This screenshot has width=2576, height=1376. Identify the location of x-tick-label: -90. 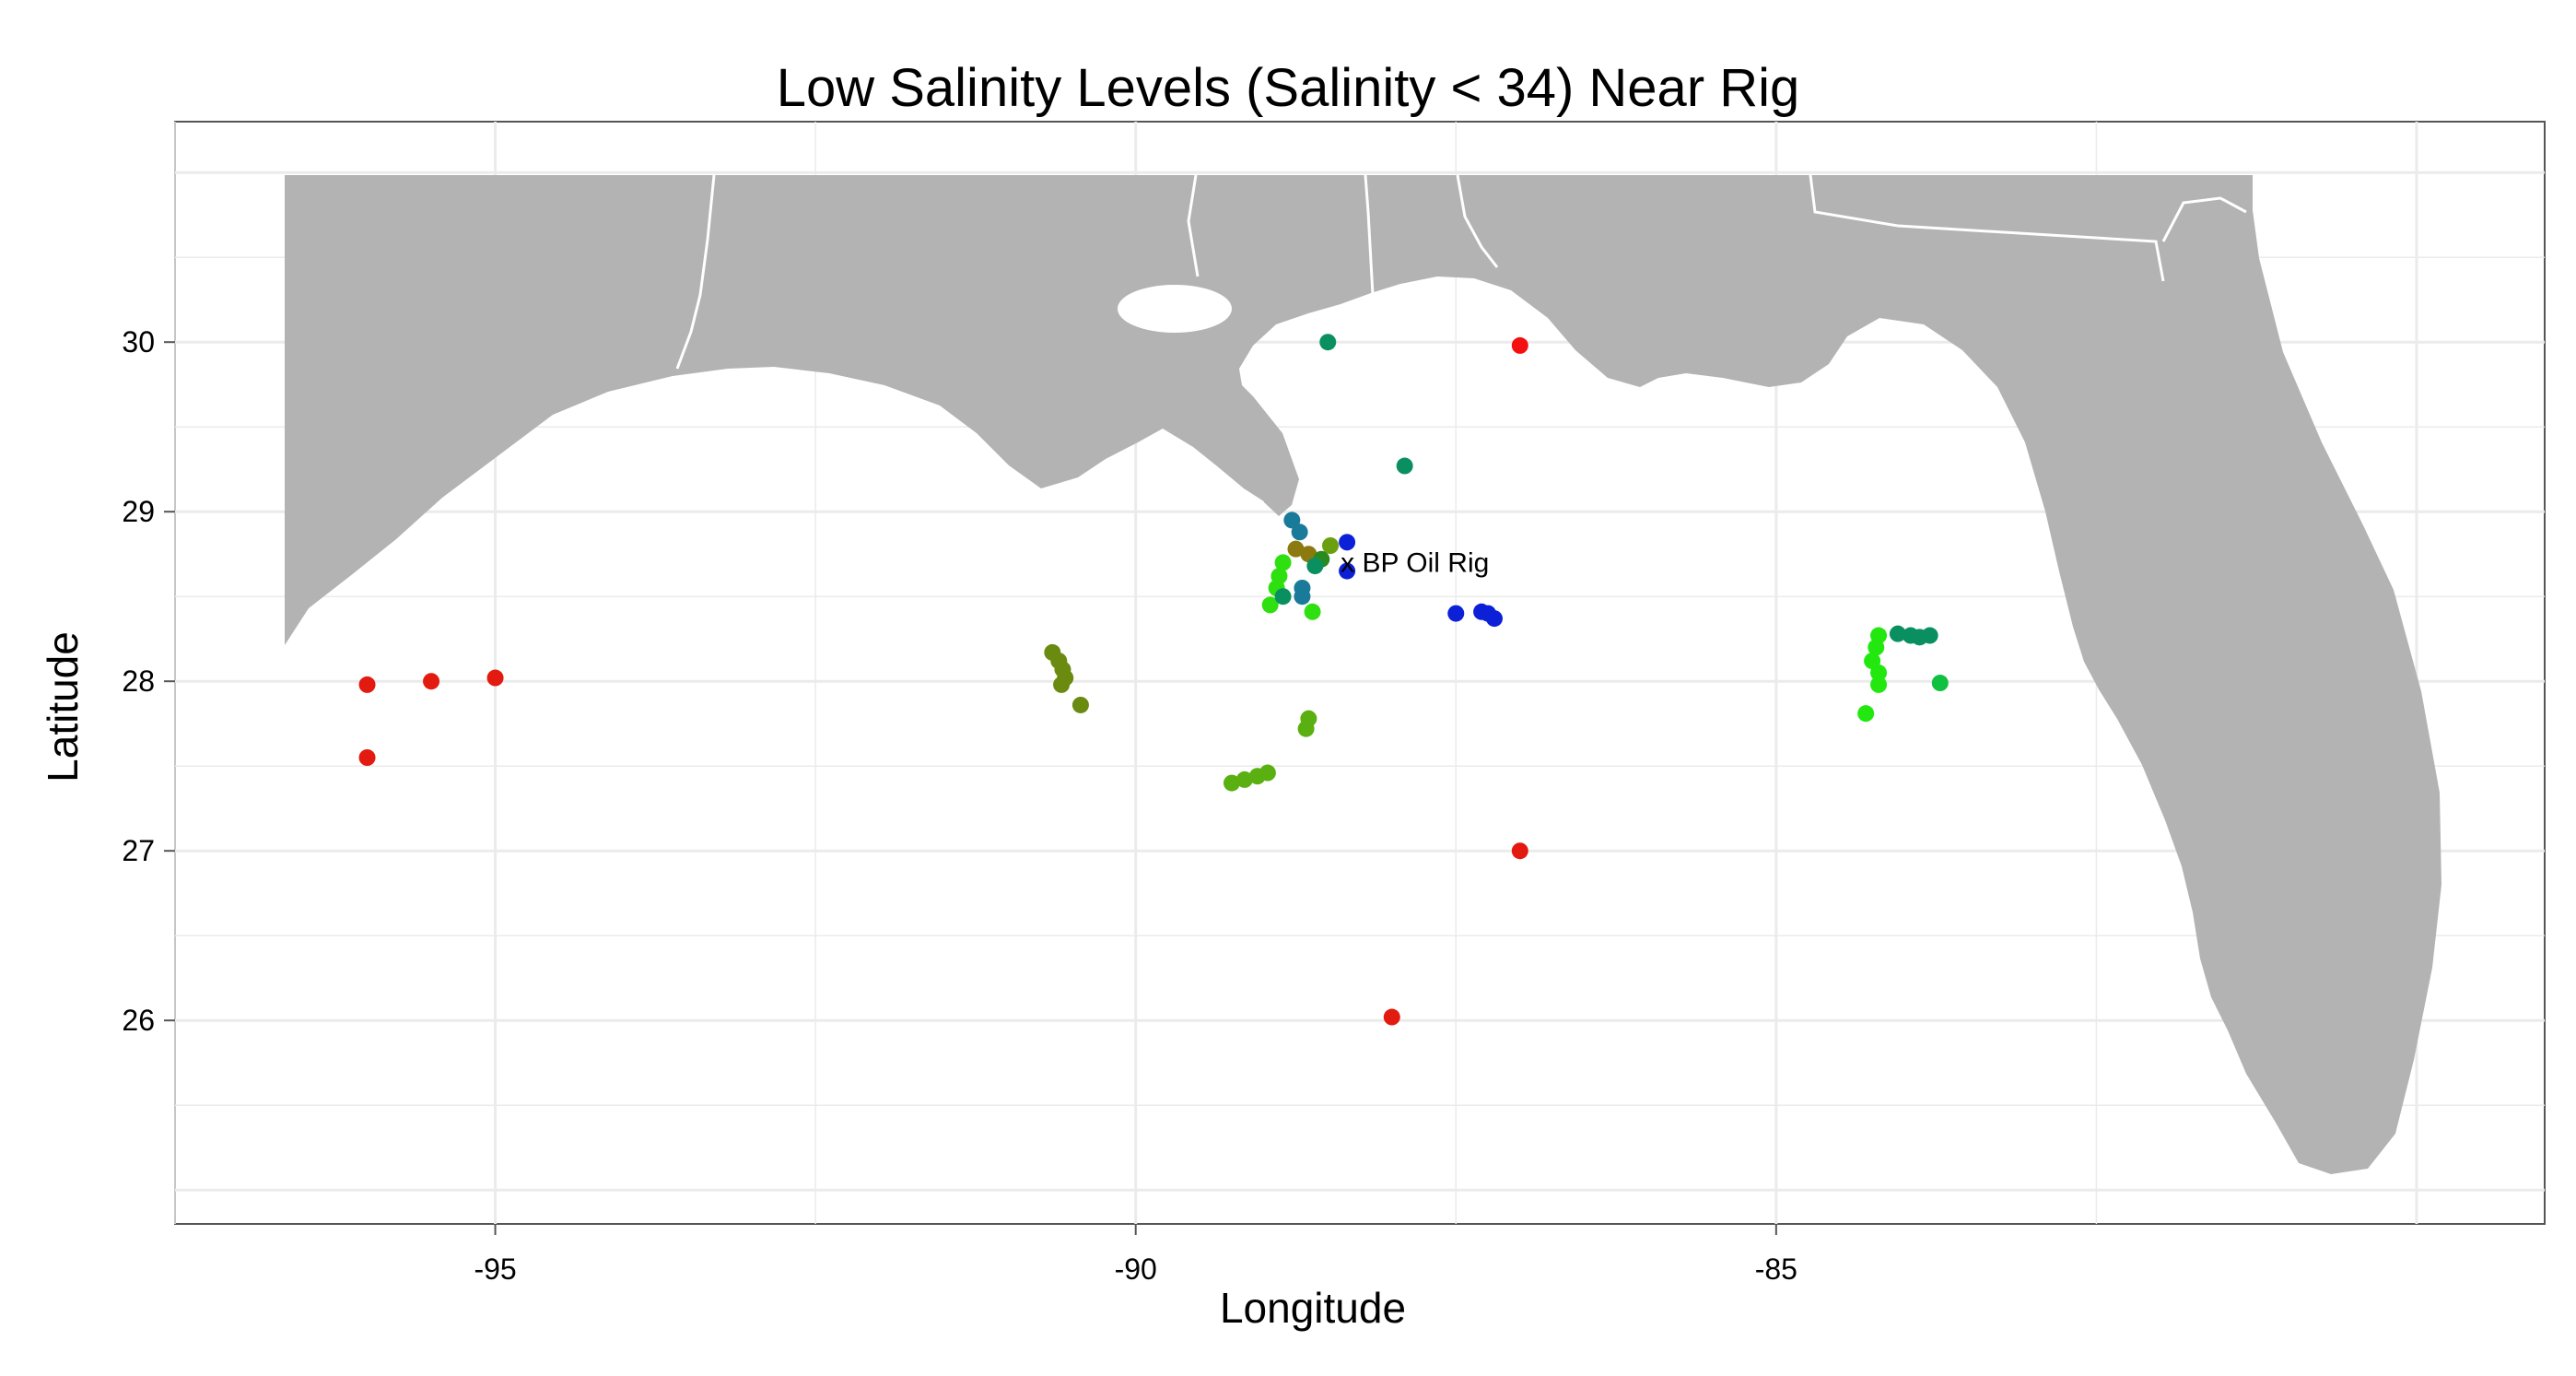
(1136, 1269).